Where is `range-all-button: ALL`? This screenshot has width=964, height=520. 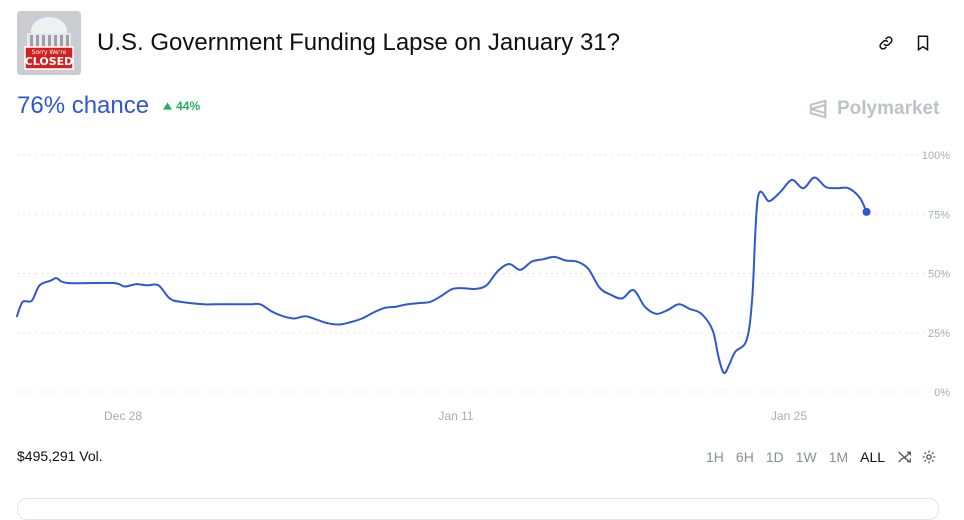 range-all-button: ALL is located at coordinates (873, 457).